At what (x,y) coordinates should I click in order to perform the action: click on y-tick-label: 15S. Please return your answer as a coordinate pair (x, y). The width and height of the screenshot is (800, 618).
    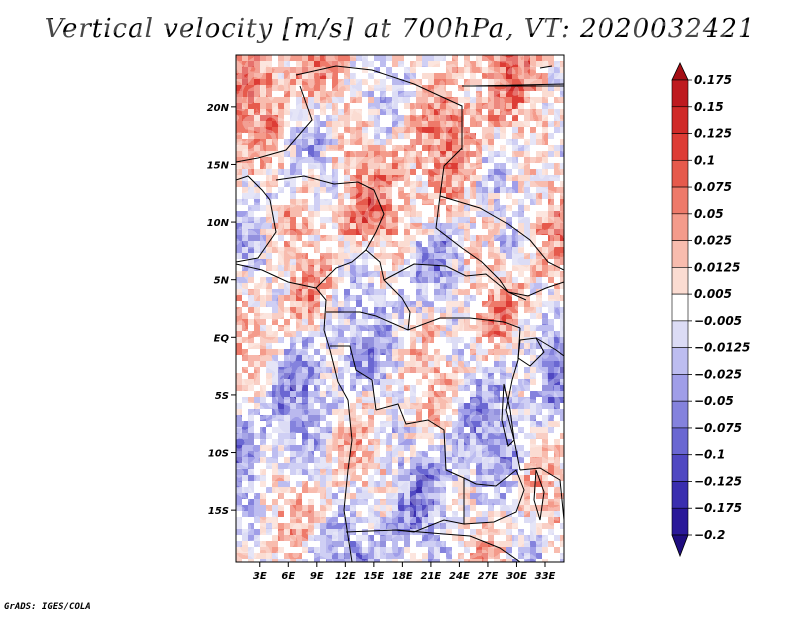
    Looking at the image, I should click on (218, 511).